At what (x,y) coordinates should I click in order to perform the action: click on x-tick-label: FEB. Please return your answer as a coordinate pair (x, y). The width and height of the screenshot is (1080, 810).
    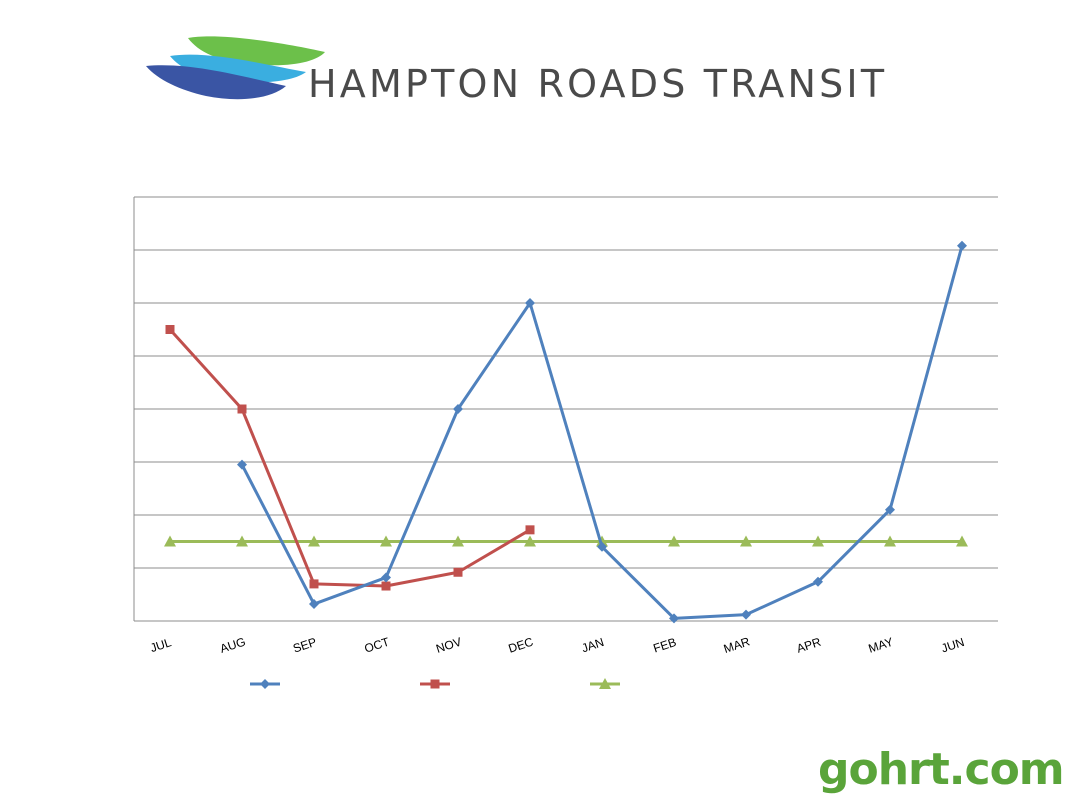
    Looking at the image, I should click on (665, 645).